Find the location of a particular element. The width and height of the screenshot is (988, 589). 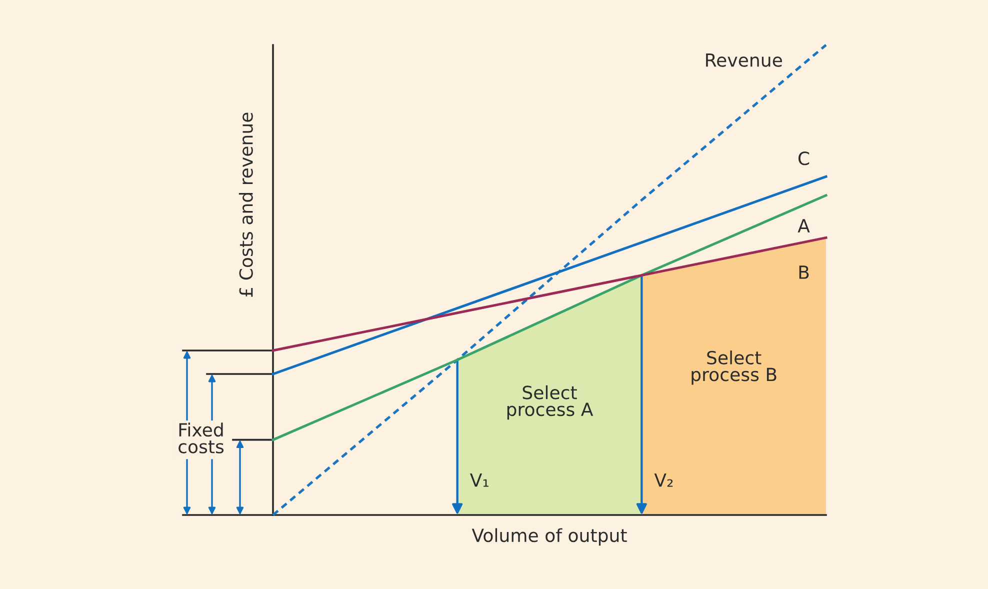

y-axis-title: £ Costs and revenue is located at coordinates (245, 204).